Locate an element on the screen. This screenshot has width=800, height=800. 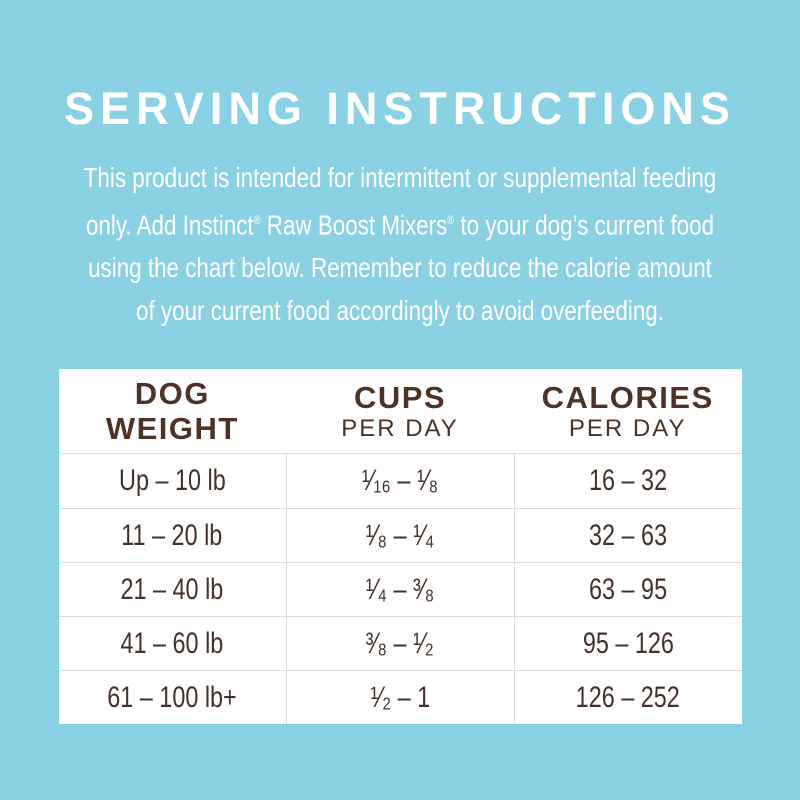
cell-value: Up – 10 lb is located at coordinates (172, 481).